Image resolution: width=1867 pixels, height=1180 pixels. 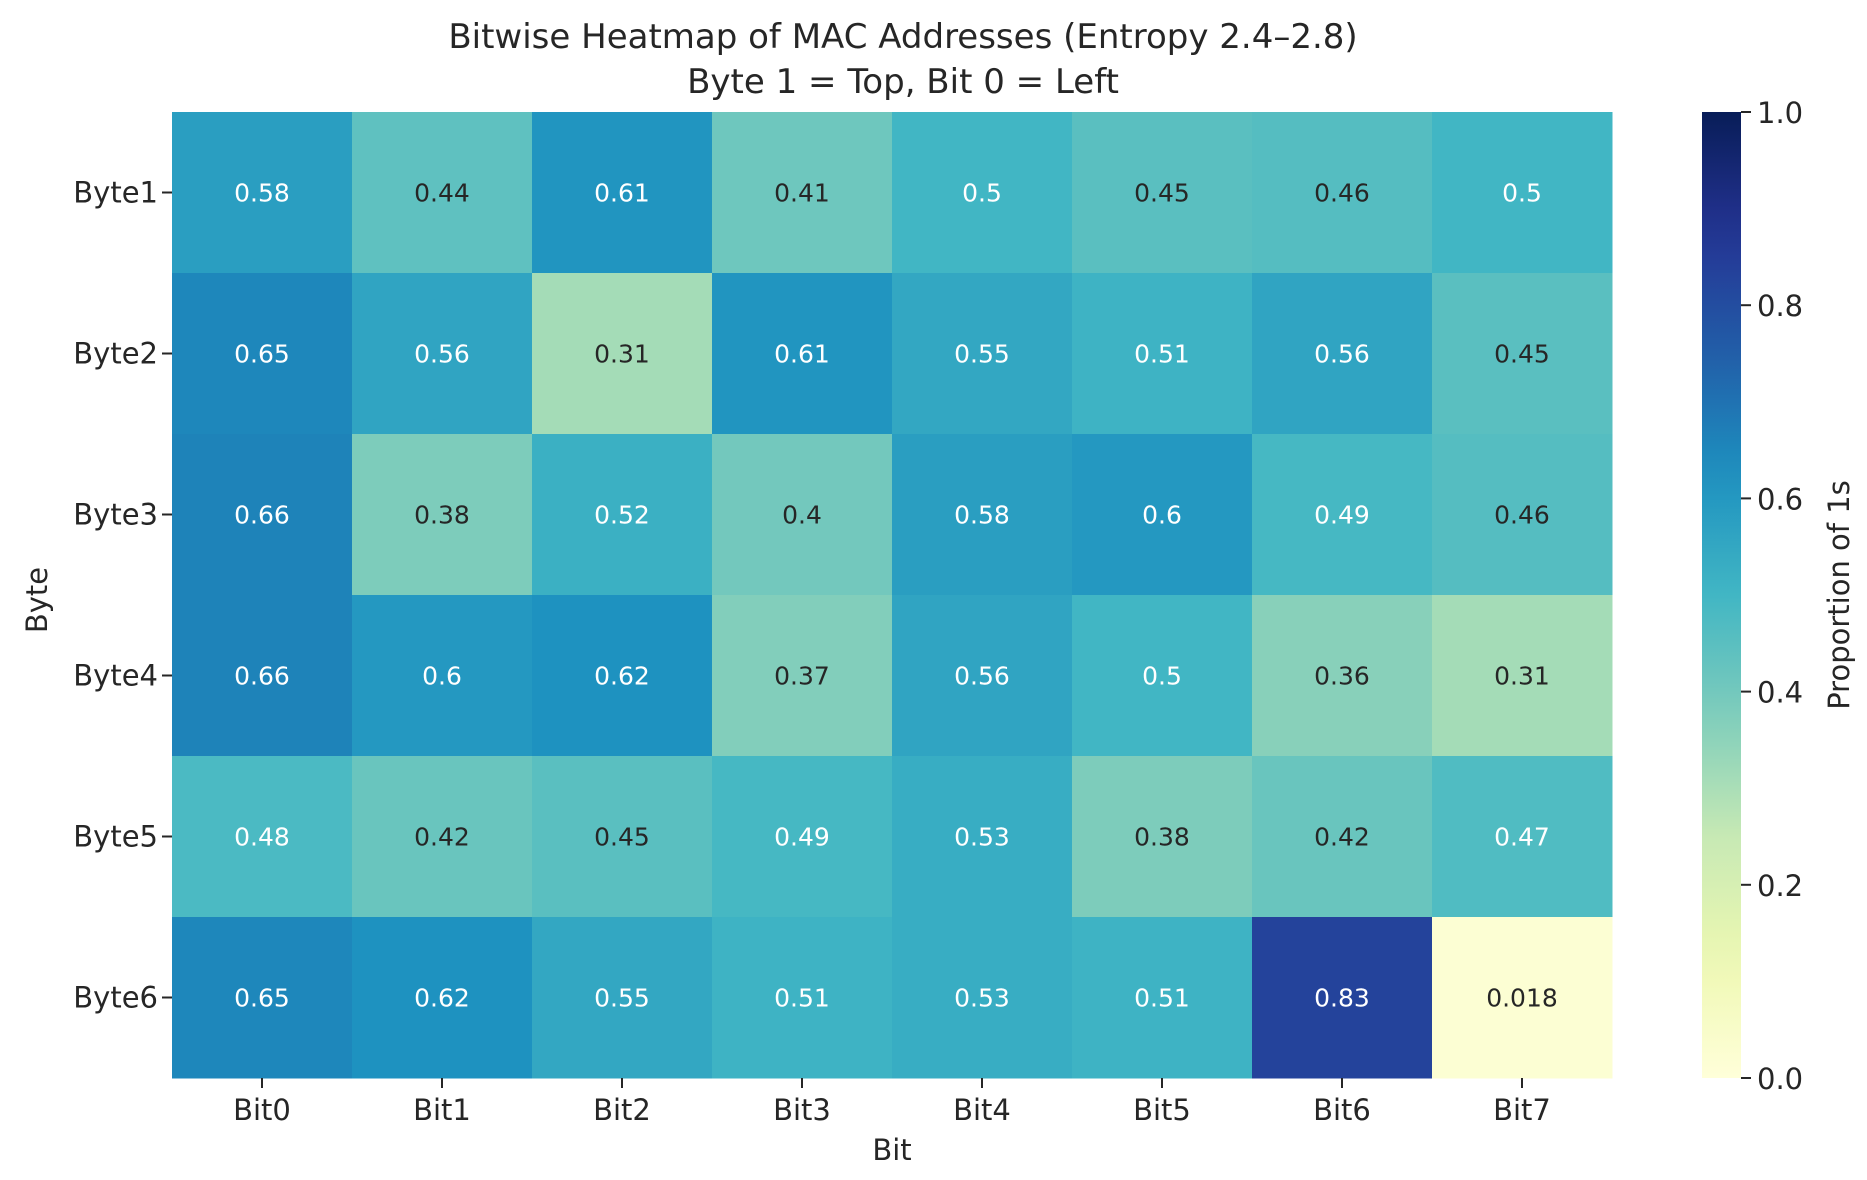 What do you see at coordinates (802, 1110) in the screenshot?
I see `x-tick-label: Bit3` at bounding box center [802, 1110].